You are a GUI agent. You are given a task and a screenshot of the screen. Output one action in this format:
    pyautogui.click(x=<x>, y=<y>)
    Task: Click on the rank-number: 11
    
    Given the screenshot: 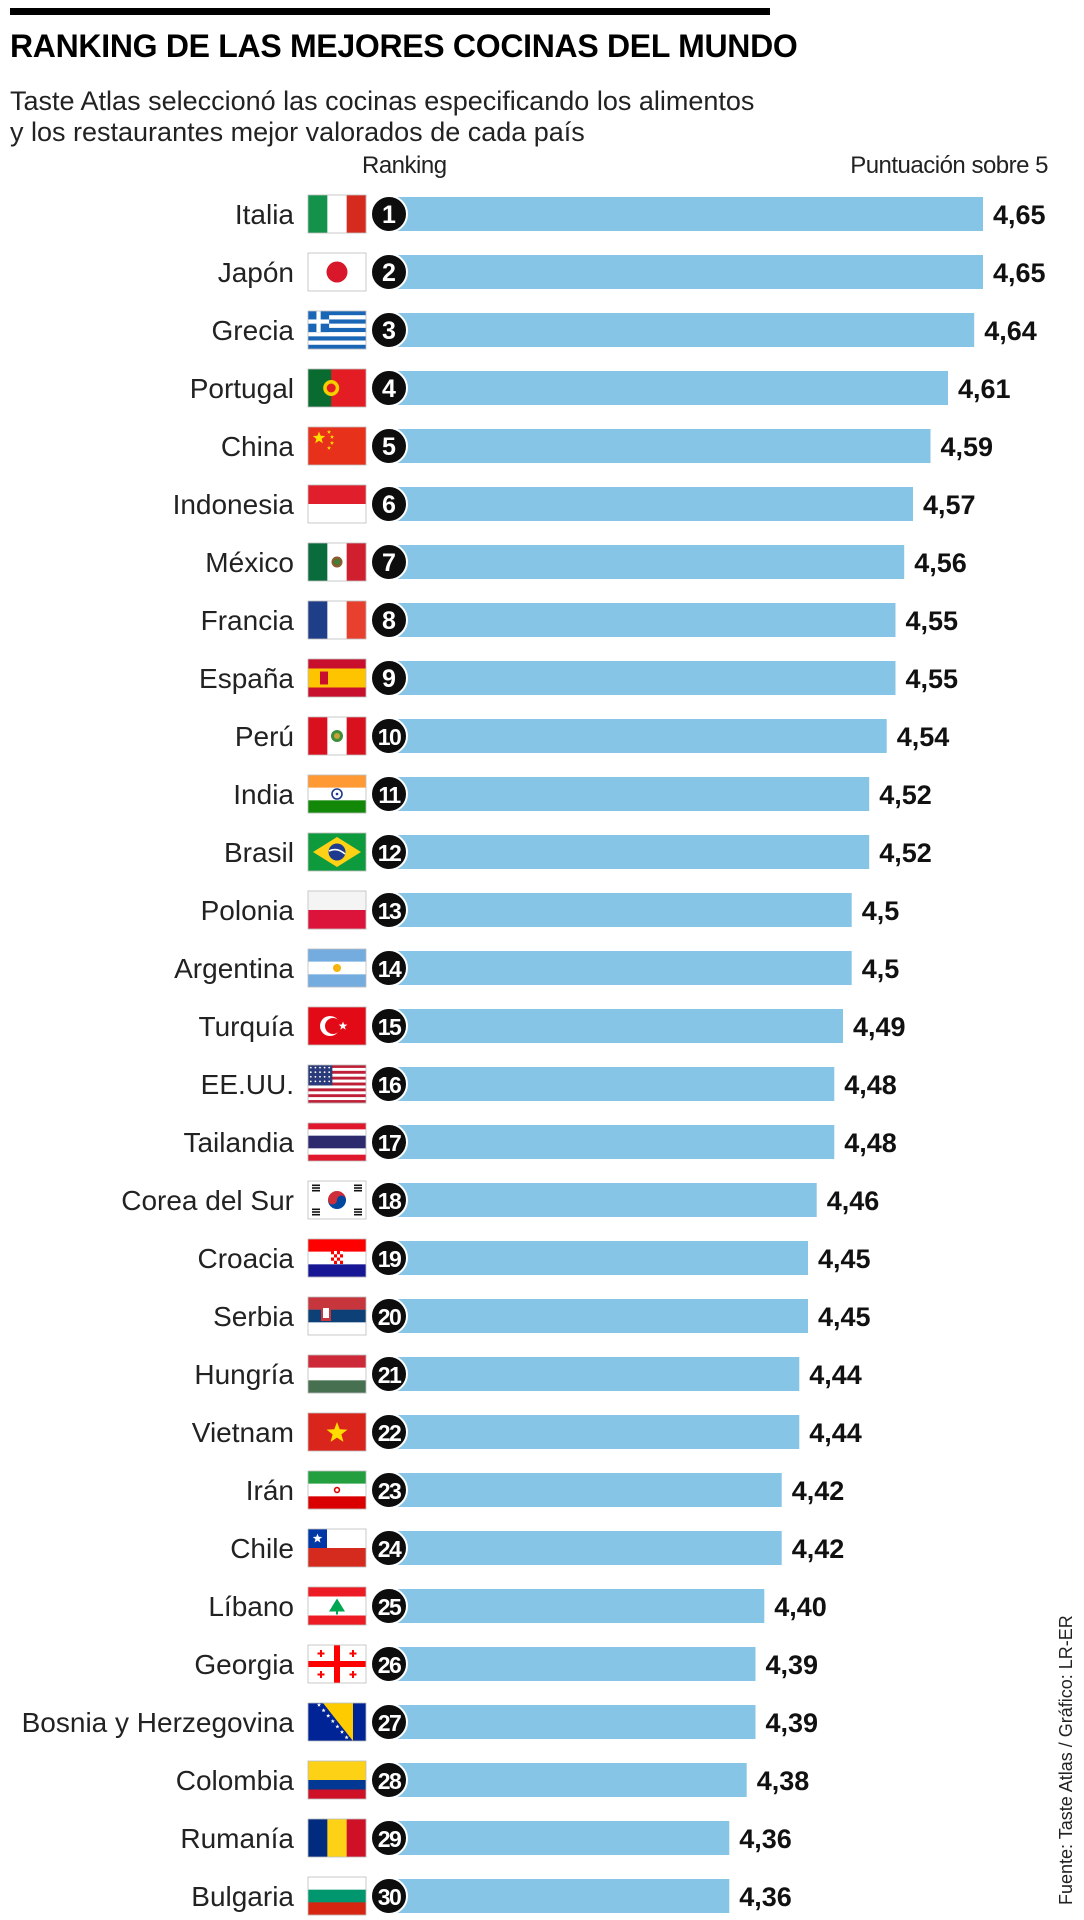 What is the action you would take?
    pyautogui.click(x=389, y=795)
    